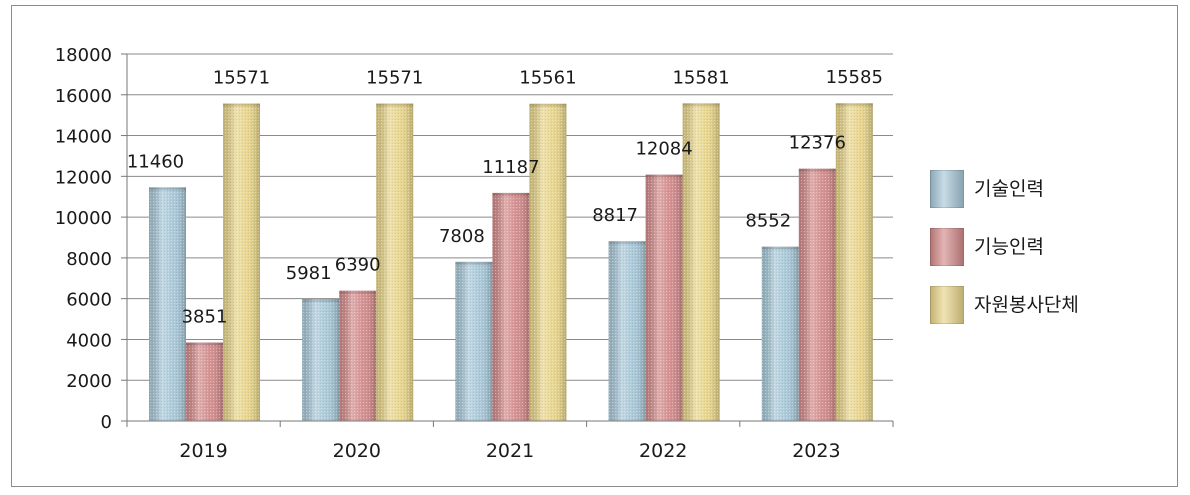 The width and height of the screenshot is (1190, 495). I want to click on y-tick-label: 6000, so click(89, 300).